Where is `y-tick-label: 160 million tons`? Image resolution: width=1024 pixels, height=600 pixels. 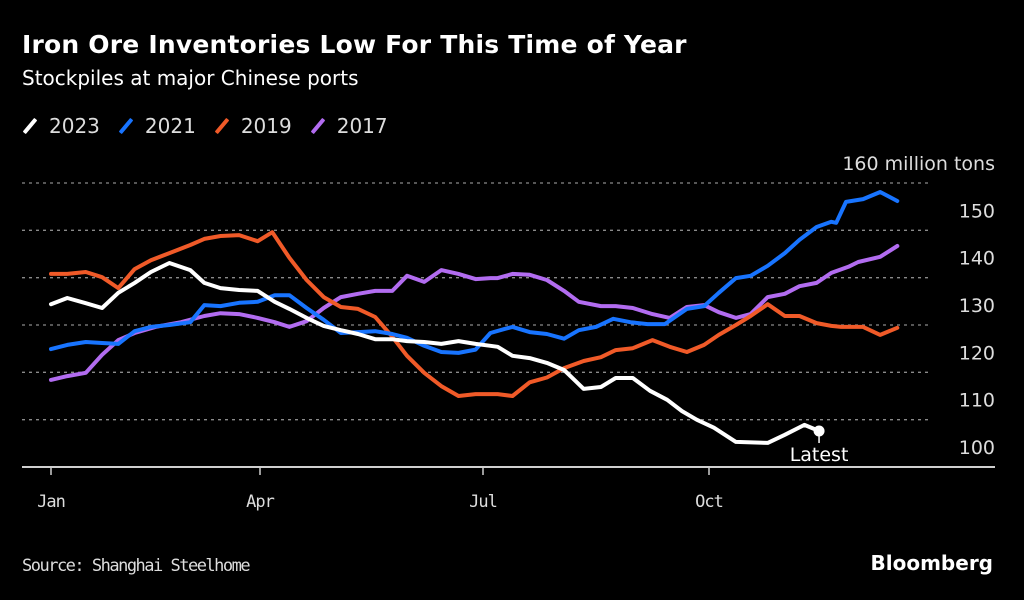 y-tick-label: 160 million tons is located at coordinates (918, 164).